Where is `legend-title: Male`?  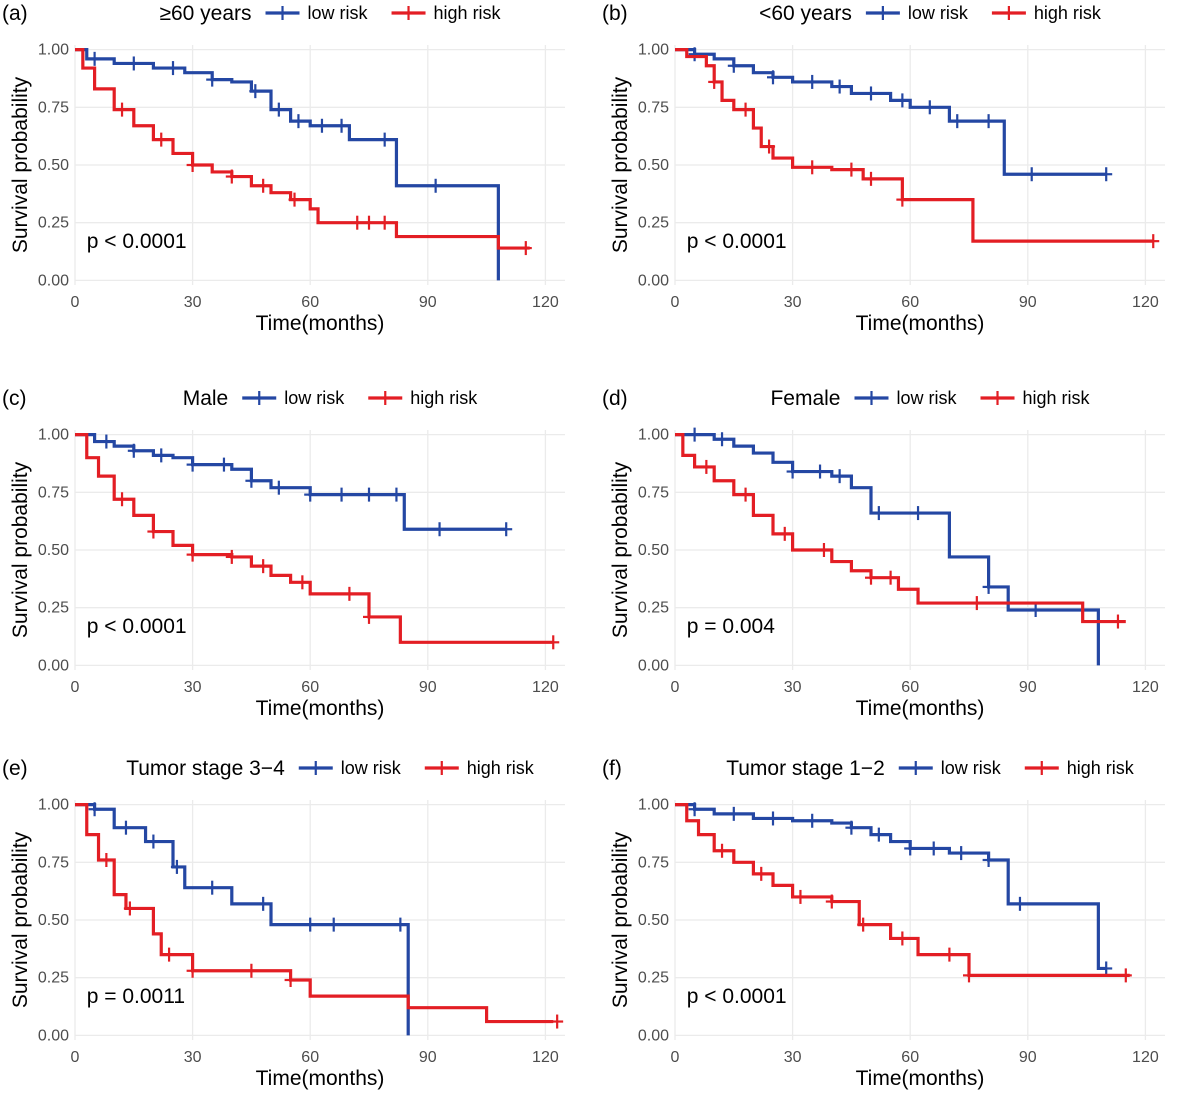 legend-title: Male is located at coordinates (206, 398).